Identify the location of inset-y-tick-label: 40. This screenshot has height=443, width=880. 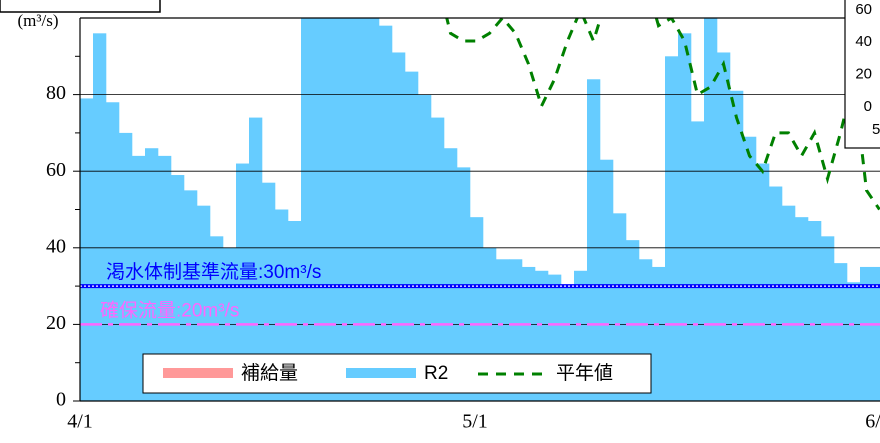
(863, 41).